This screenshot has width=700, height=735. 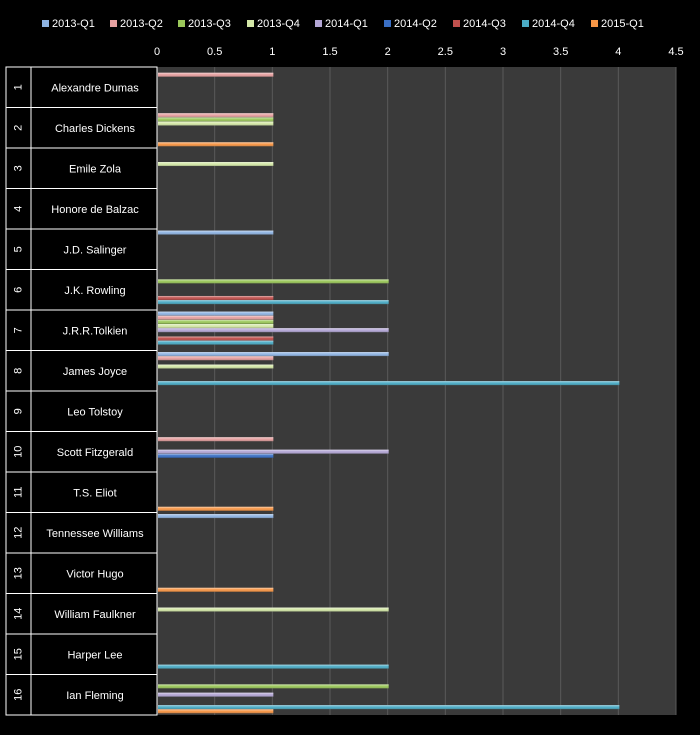 I want to click on legend-item: 2013-Q2, so click(x=136, y=24).